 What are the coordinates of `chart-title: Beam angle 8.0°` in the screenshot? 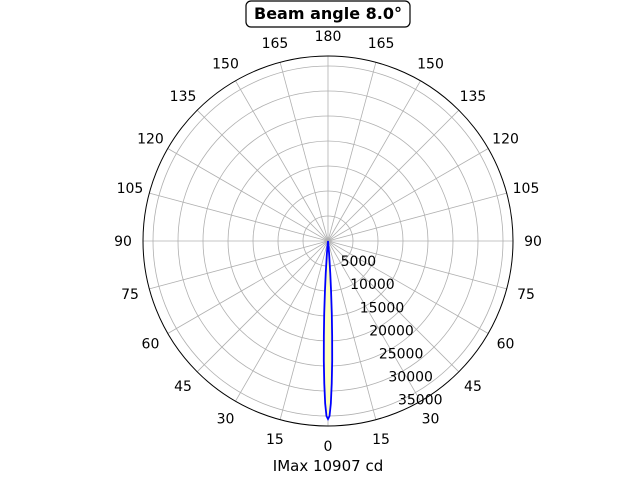 It's located at (328, 13).